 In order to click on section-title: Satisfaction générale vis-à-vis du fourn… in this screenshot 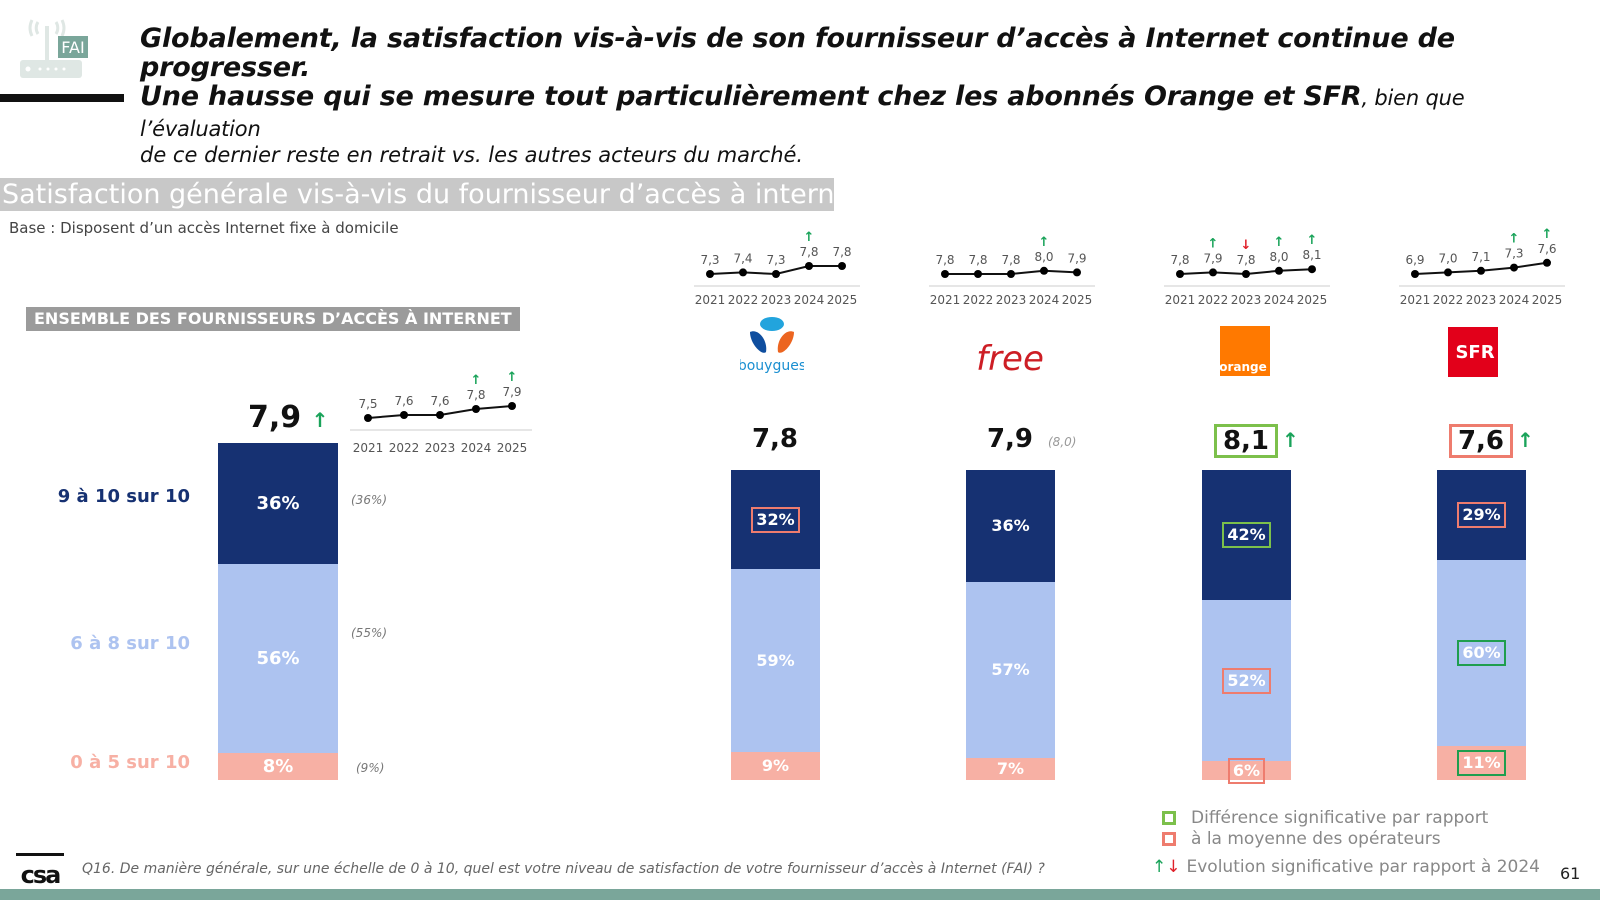, I will do `click(431, 194)`.